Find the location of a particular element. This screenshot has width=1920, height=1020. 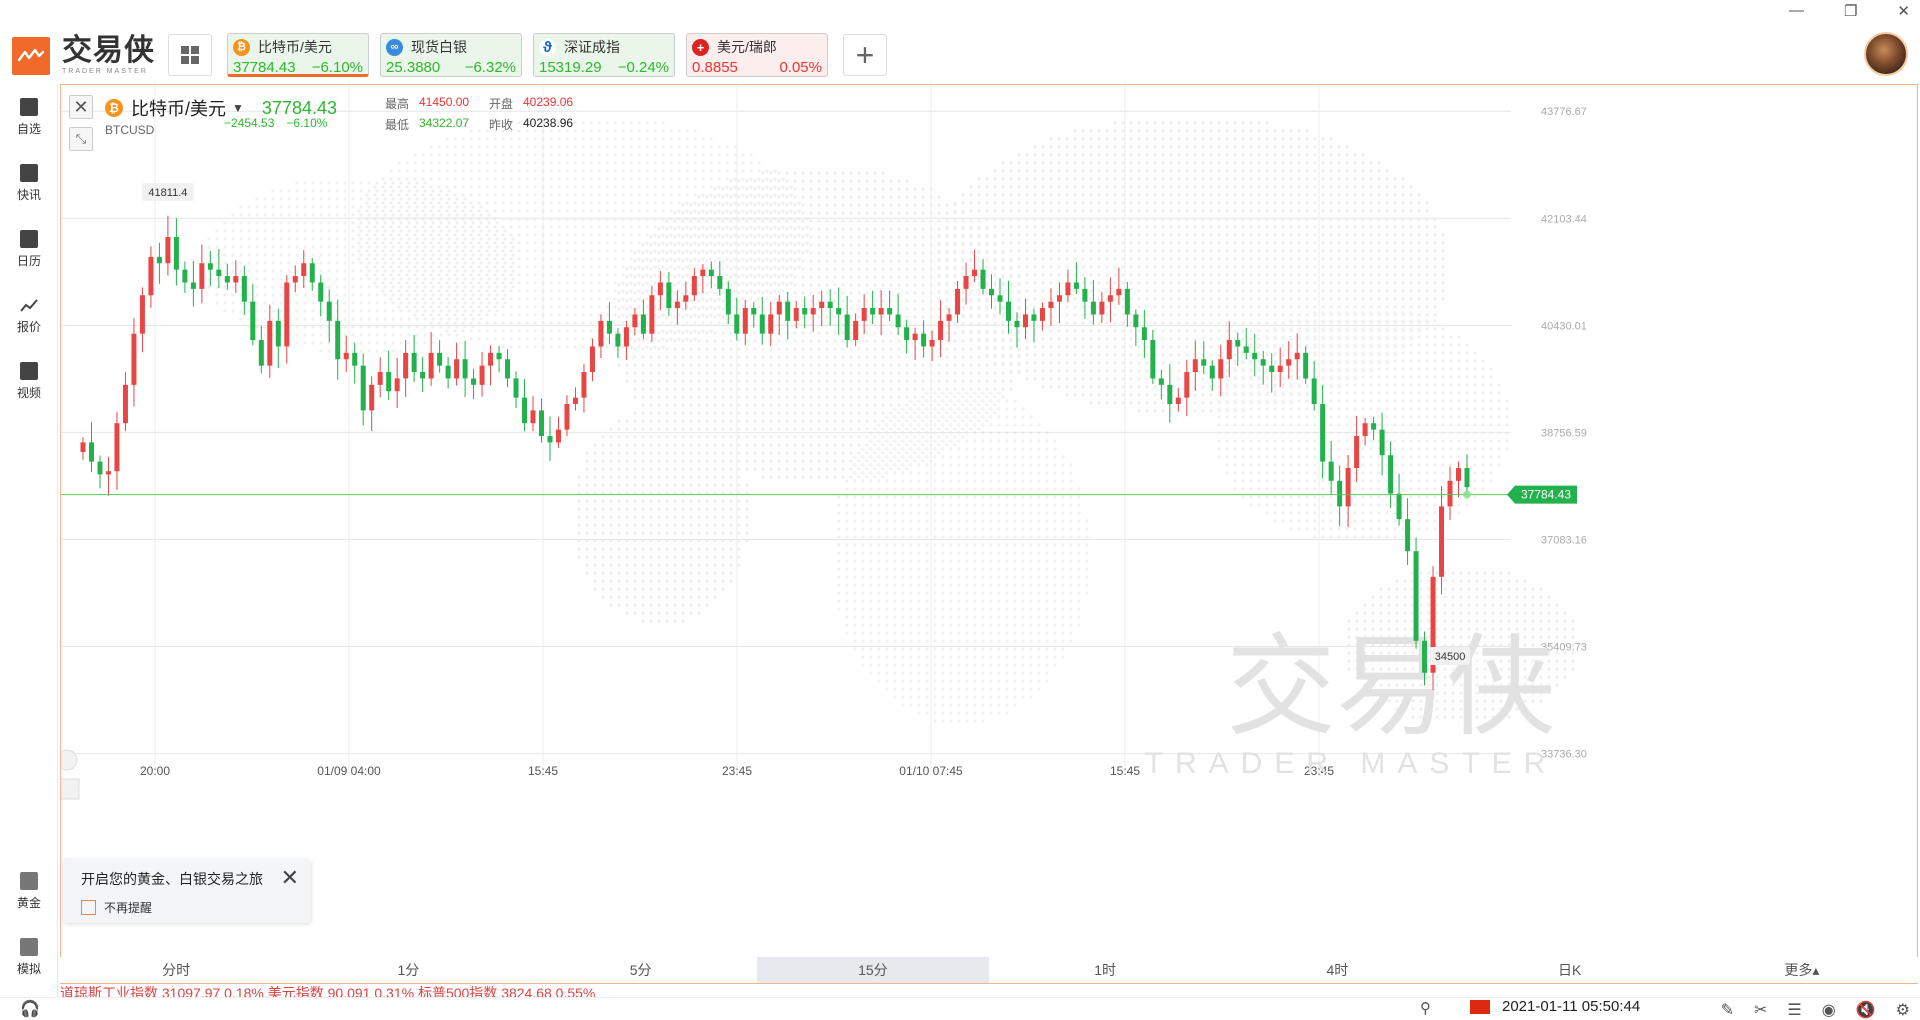

timeframe-6: 日K is located at coordinates (1569, 970).